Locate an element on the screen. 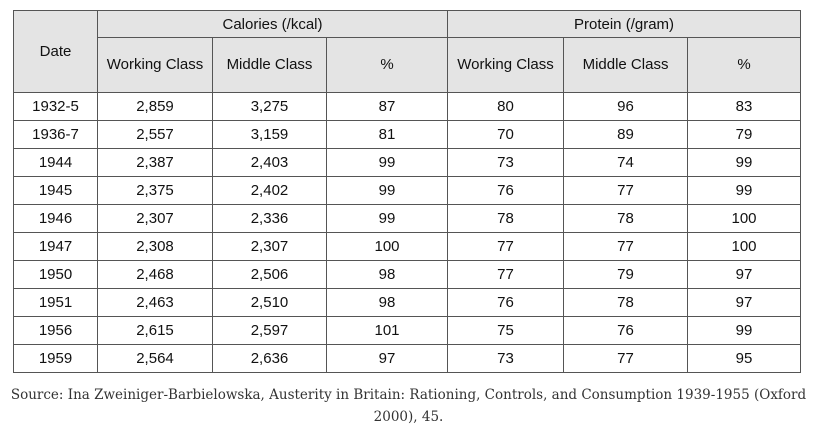 This screenshot has height=442, width=817. table-cell: 2,402 is located at coordinates (269, 190).